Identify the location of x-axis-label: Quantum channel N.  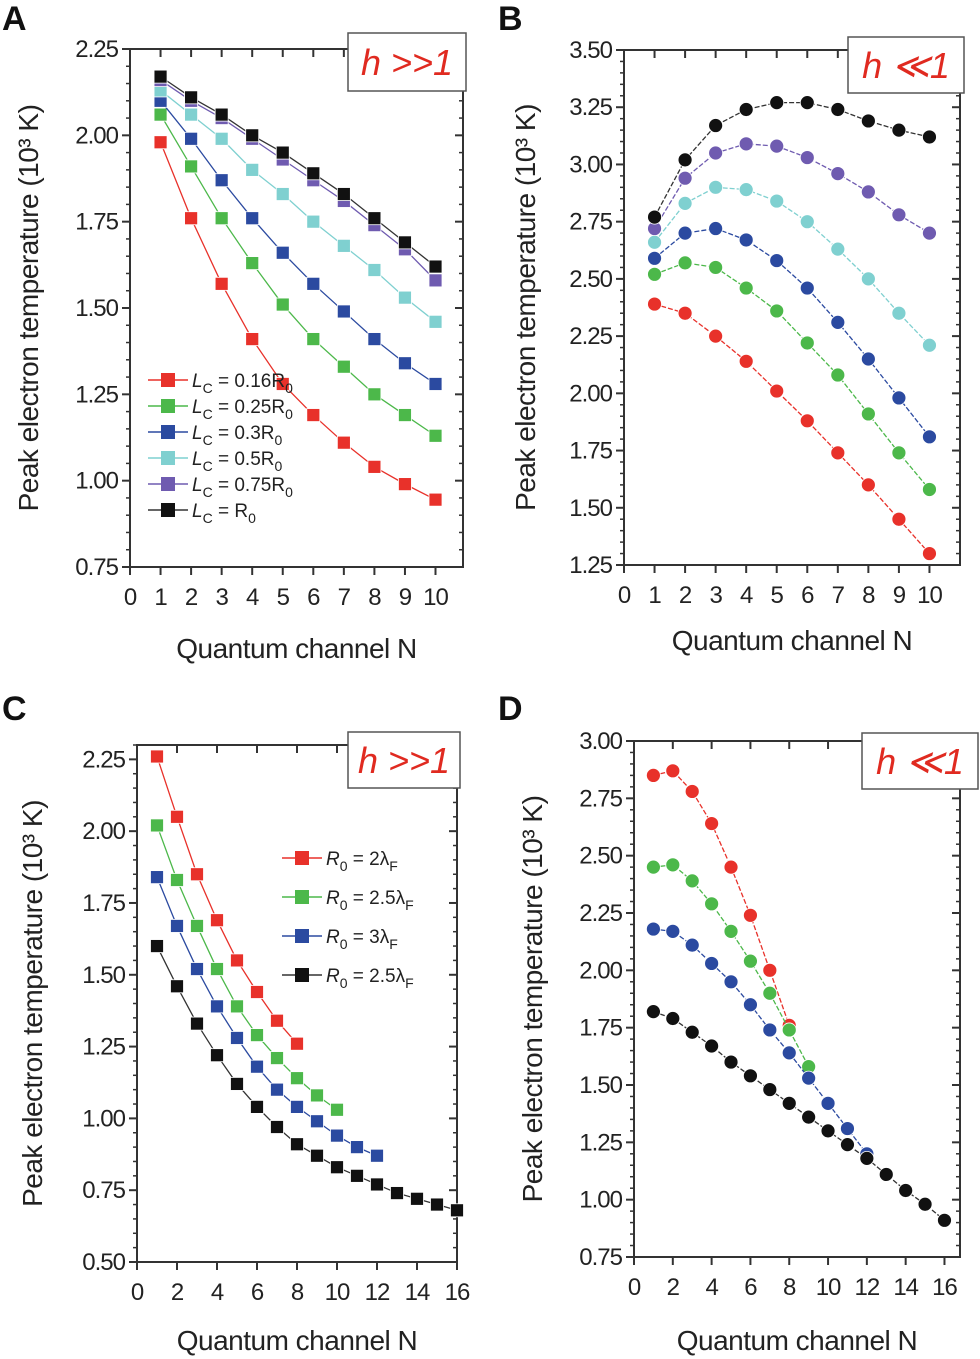
(792, 640).